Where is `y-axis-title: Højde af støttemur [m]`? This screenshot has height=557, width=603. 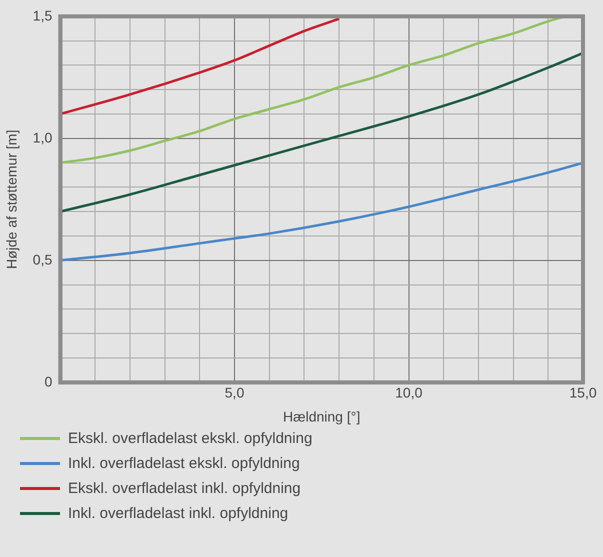 y-axis-title: Højde af støttemur [m] is located at coordinates (11, 200).